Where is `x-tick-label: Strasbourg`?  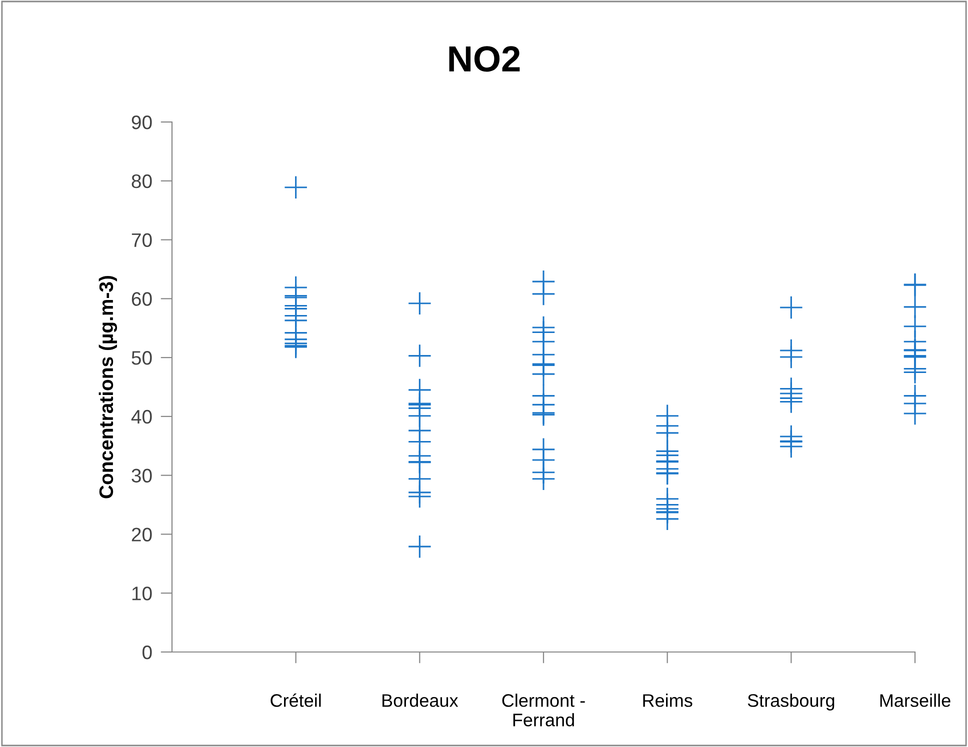
x-tick-label: Strasbourg is located at coordinates (791, 702).